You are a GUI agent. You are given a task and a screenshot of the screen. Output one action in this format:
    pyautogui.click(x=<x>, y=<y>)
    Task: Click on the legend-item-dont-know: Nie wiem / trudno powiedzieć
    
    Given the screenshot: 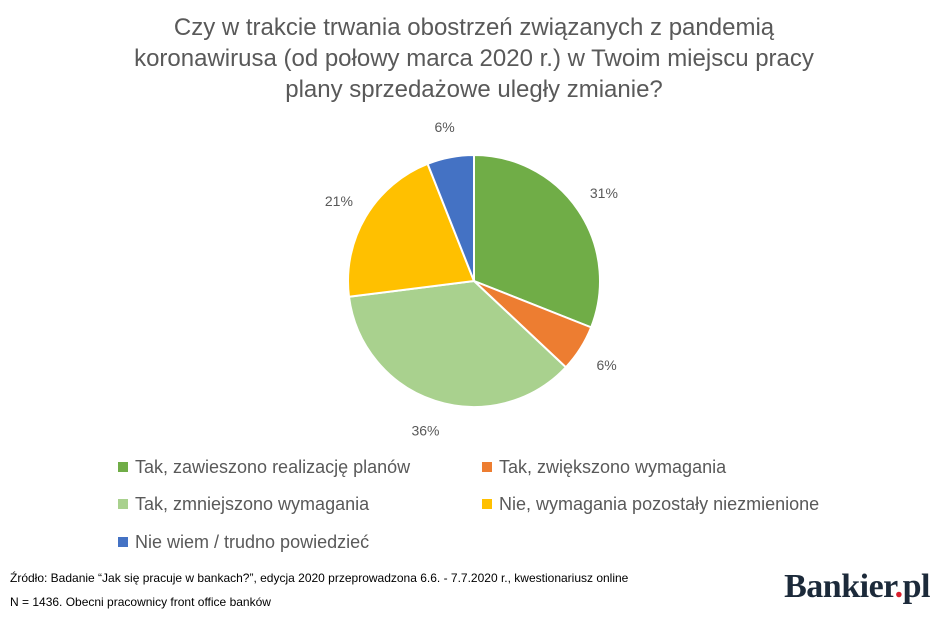 What is the action you would take?
    pyautogui.click(x=243, y=542)
    